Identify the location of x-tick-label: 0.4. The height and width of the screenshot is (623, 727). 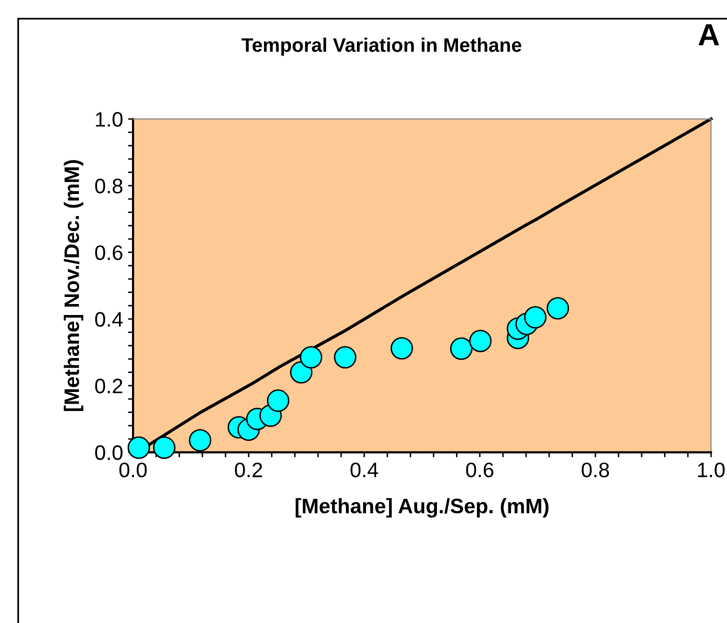
(364, 470).